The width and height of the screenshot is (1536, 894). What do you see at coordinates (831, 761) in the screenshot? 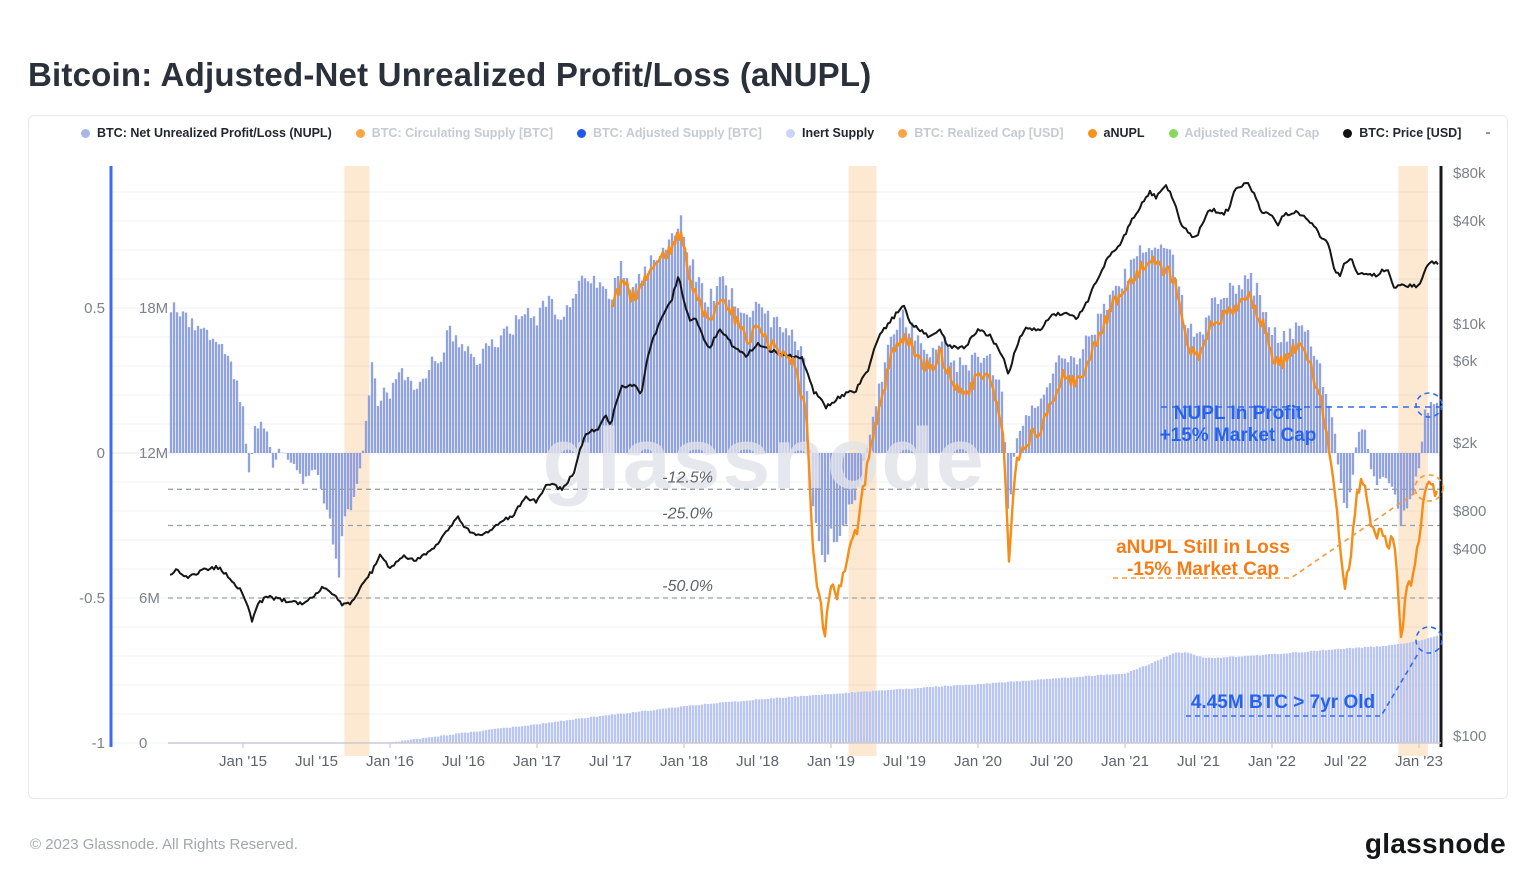
I see `x-axis-tick: Jan '19` at bounding box center [831, 761].